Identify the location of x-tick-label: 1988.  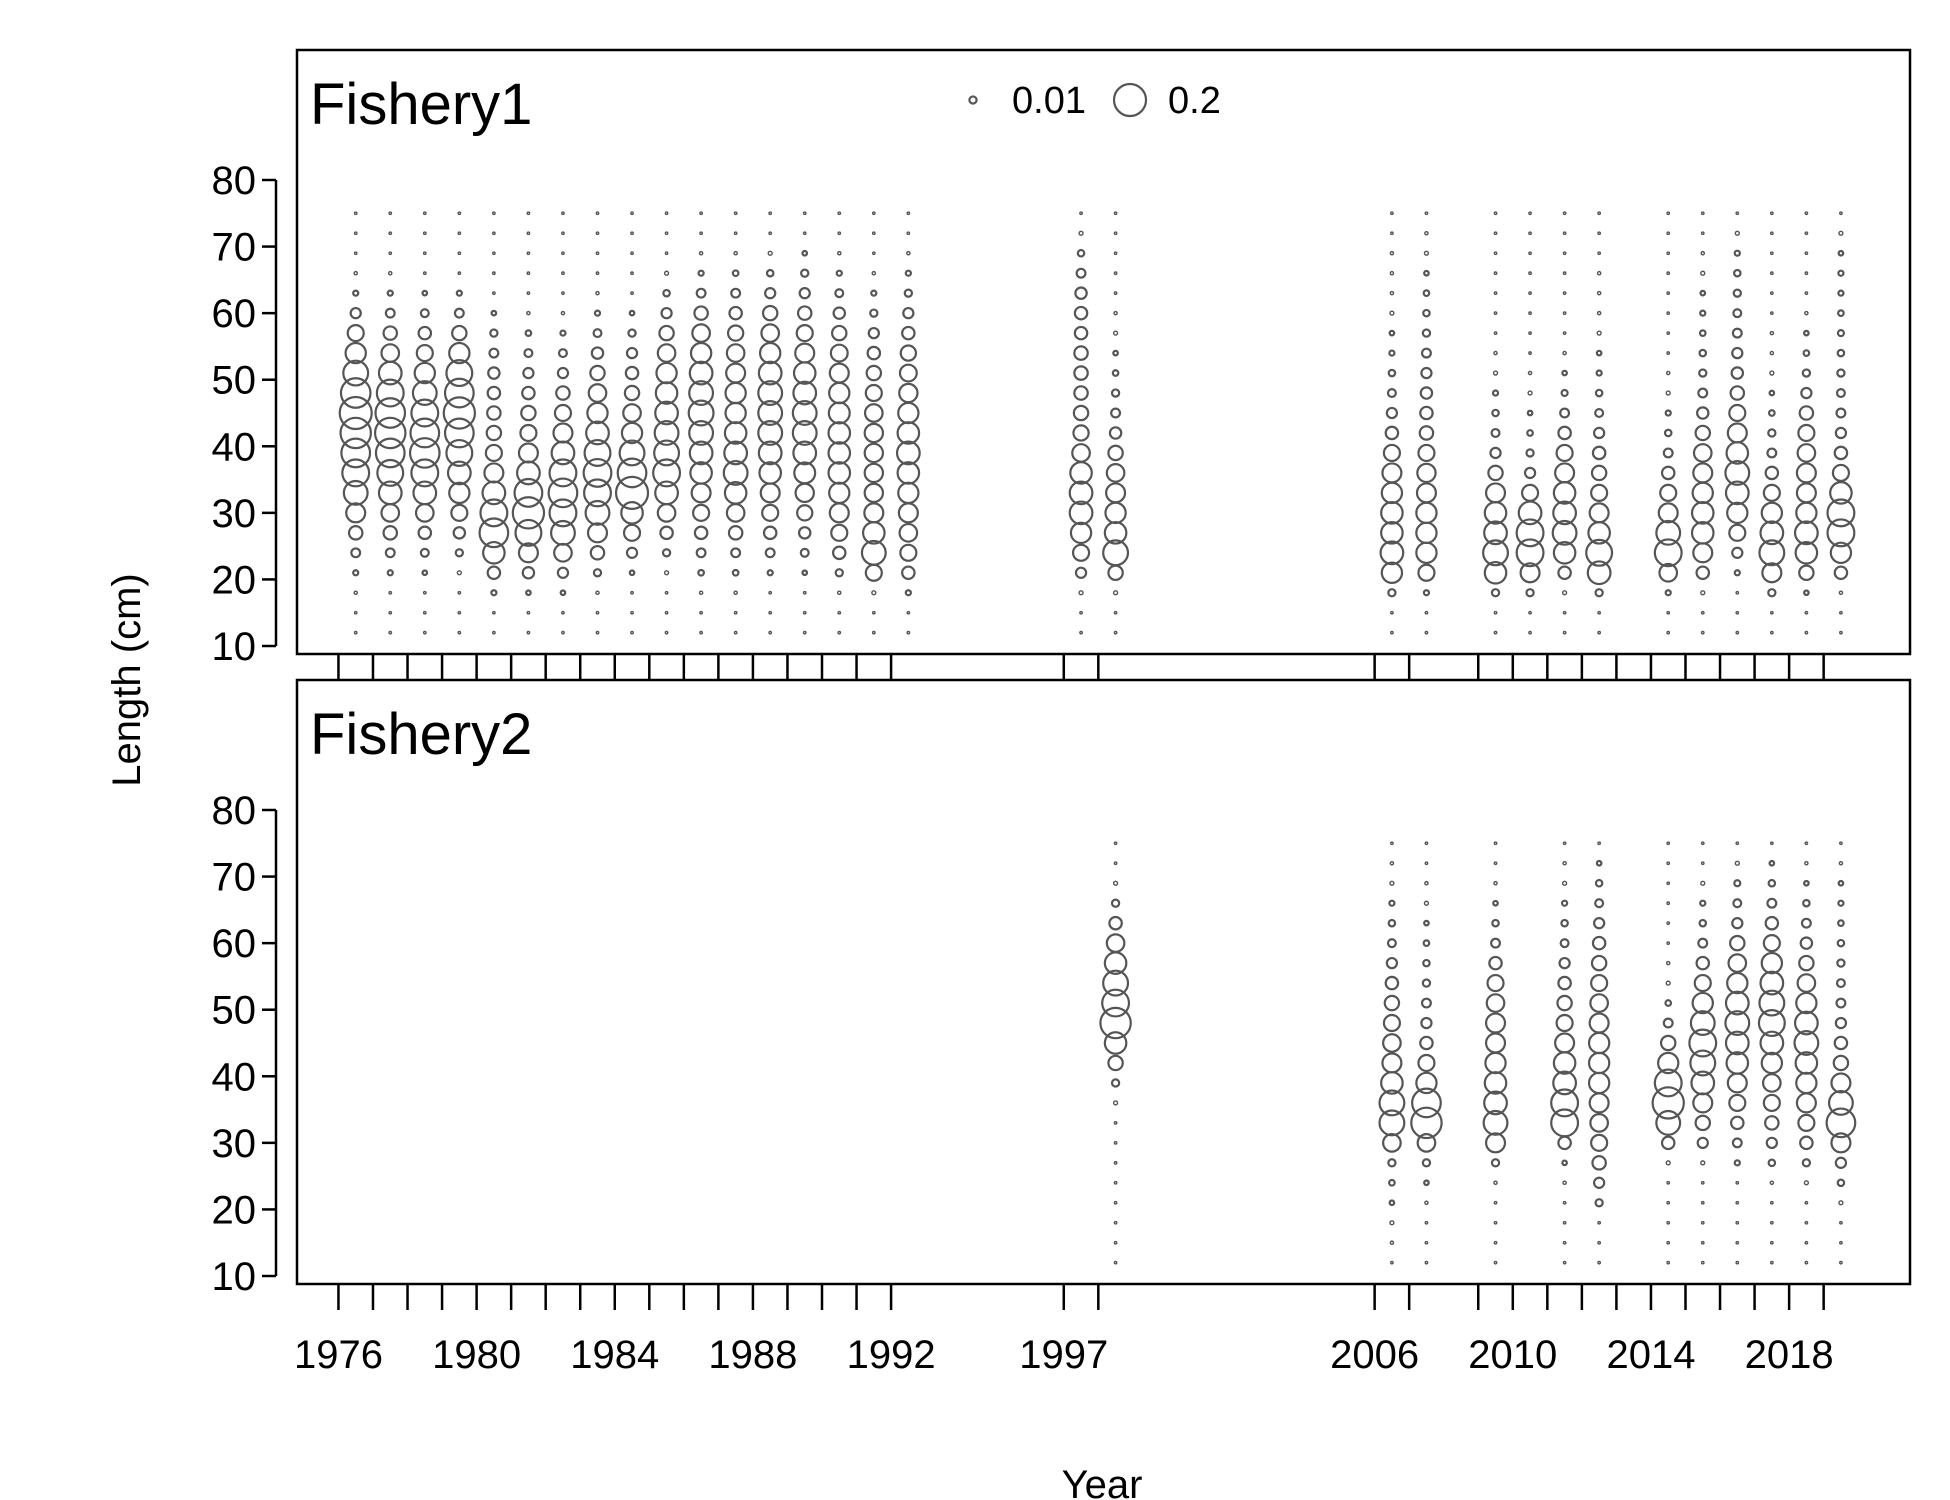
(752, 1355).